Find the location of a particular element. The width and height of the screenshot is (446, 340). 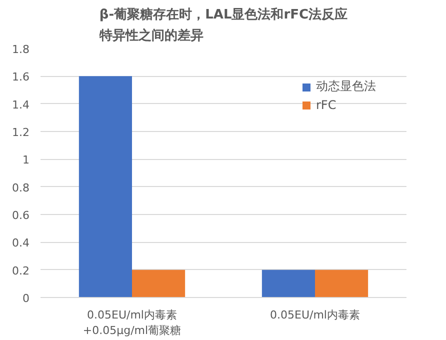

x-tick-label: 0.05EU/ml内毒素 +0.05μg/ml葡聚糖 is located at coordinates (132, 323).